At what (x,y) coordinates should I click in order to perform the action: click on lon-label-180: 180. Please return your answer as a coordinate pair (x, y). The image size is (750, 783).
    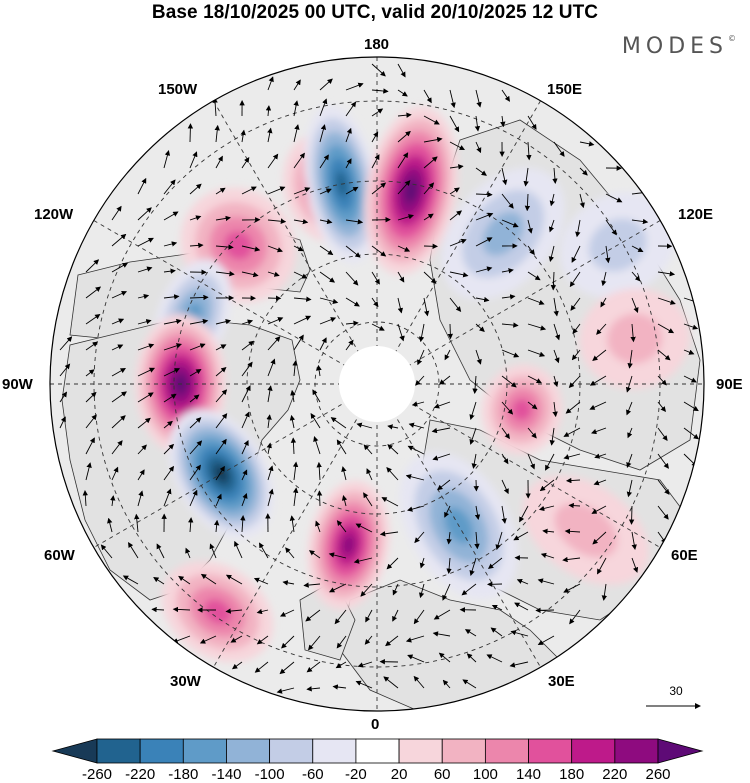
    Looking at the image, I should click on (377, 44).